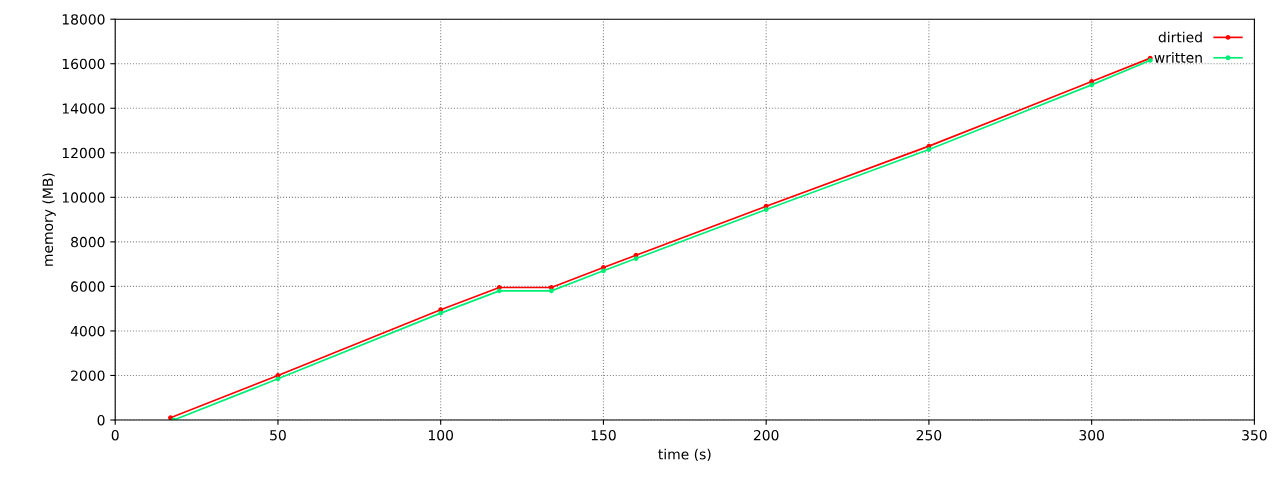 The height and width of the screenshot is (480, 1280). What do you see at coordinates (83, 153) in the screenshot?
I see `y-tick-label: 12000` at bounding box center [83, 153].